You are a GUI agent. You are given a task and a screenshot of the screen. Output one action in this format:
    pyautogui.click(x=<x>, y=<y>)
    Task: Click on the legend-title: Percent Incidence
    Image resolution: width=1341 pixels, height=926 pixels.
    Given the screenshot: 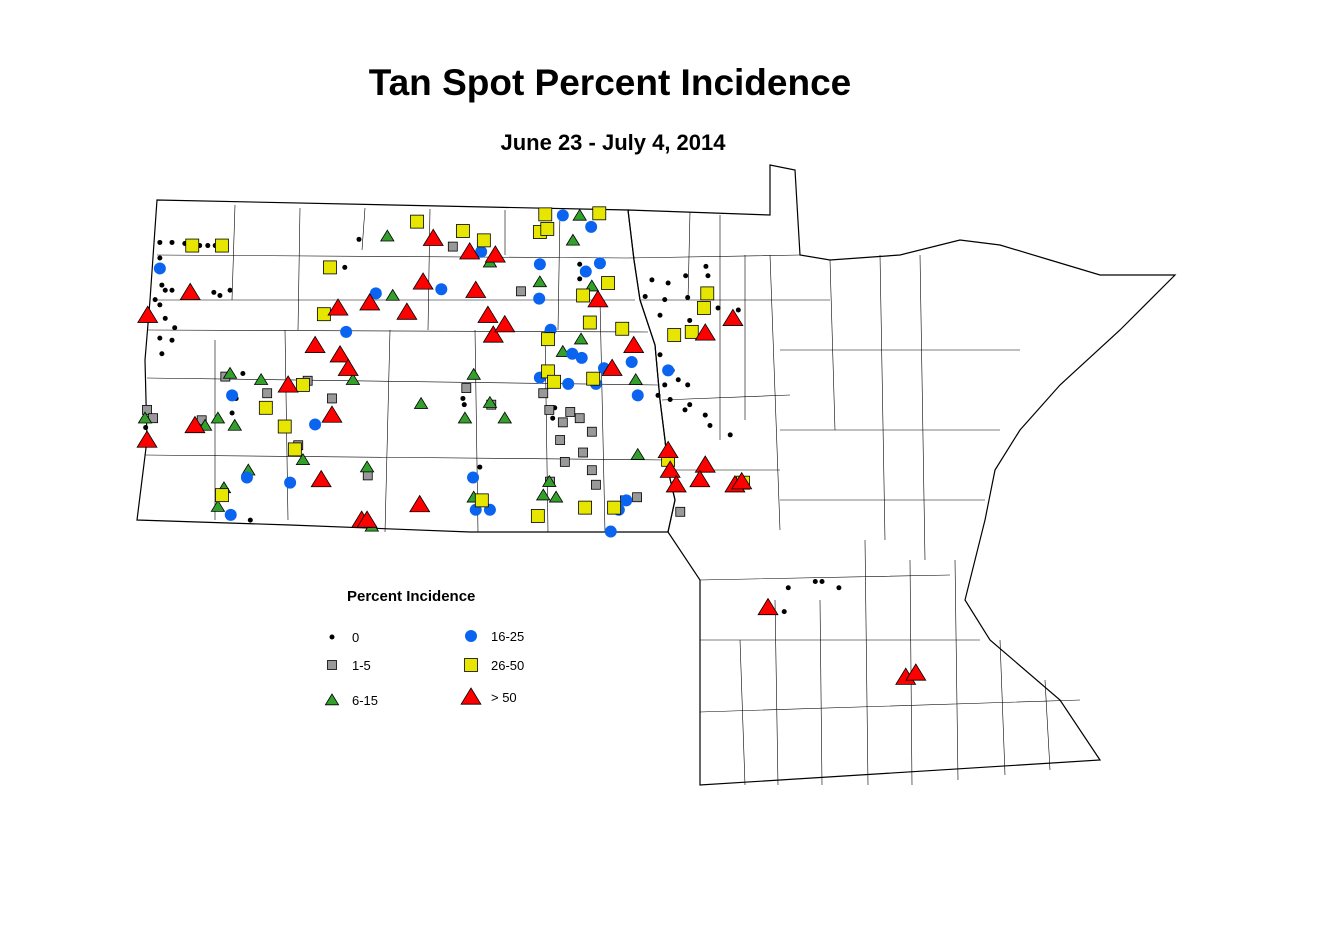 What is the action you would take?
    pyautogui.click(x=411, y=596)
    